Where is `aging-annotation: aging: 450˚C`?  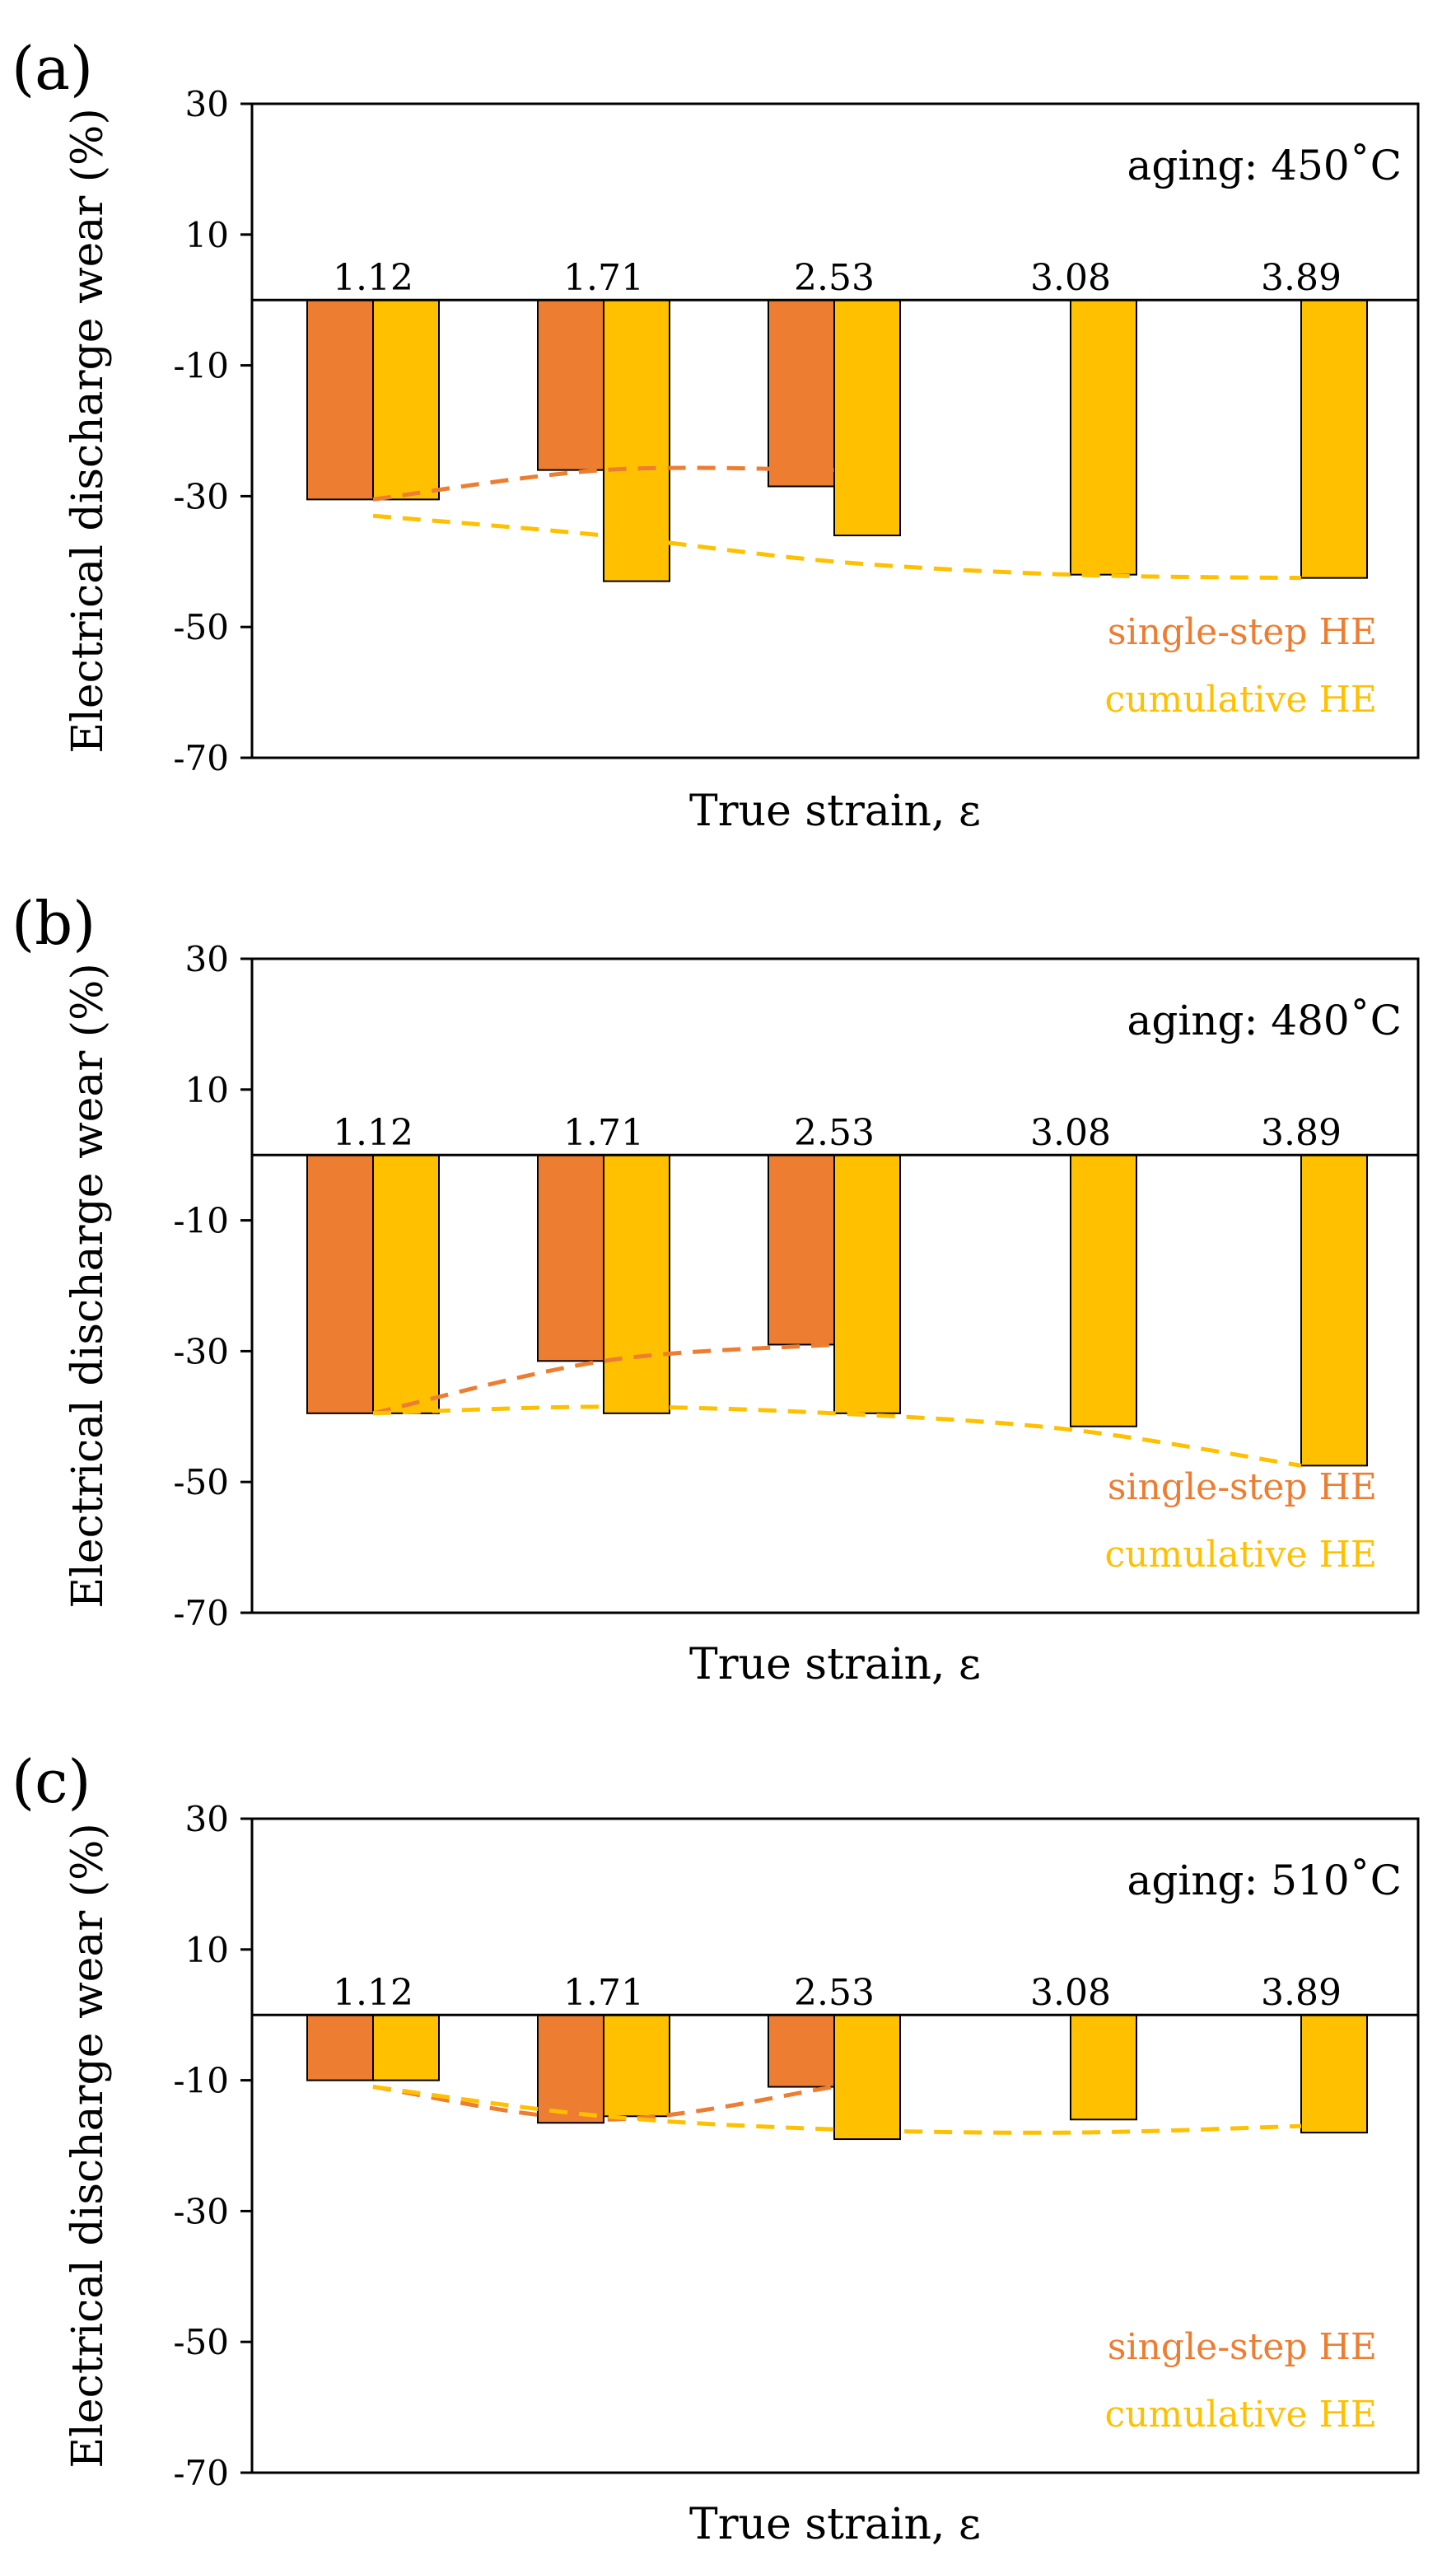 aging-annotation: aging: 450˚C is located at coordinates (1264, 165).